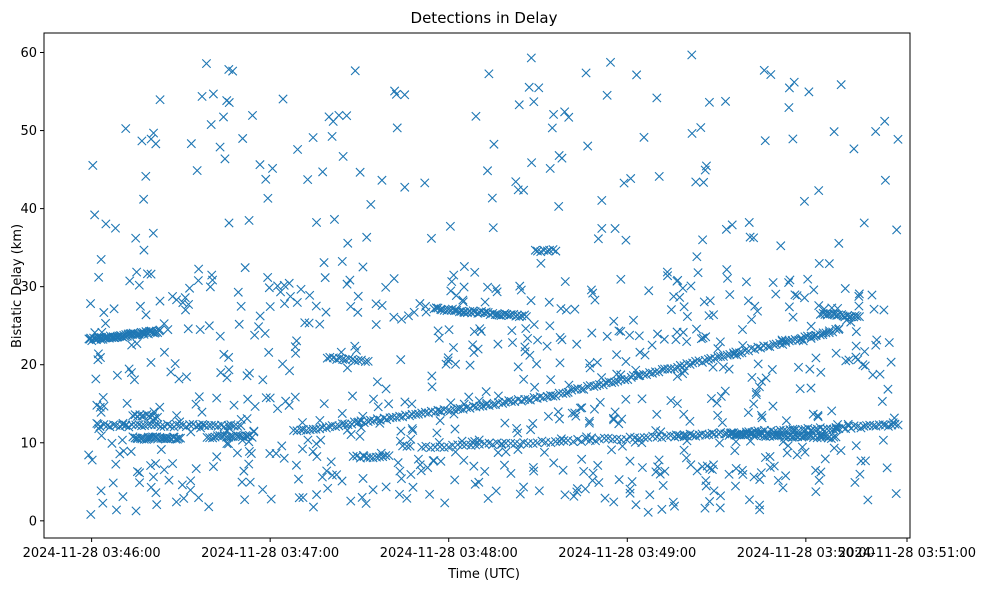  Describe the element at coordinates (113, 425) in the screenshot. I see `detection-marker-track-B` at that location.